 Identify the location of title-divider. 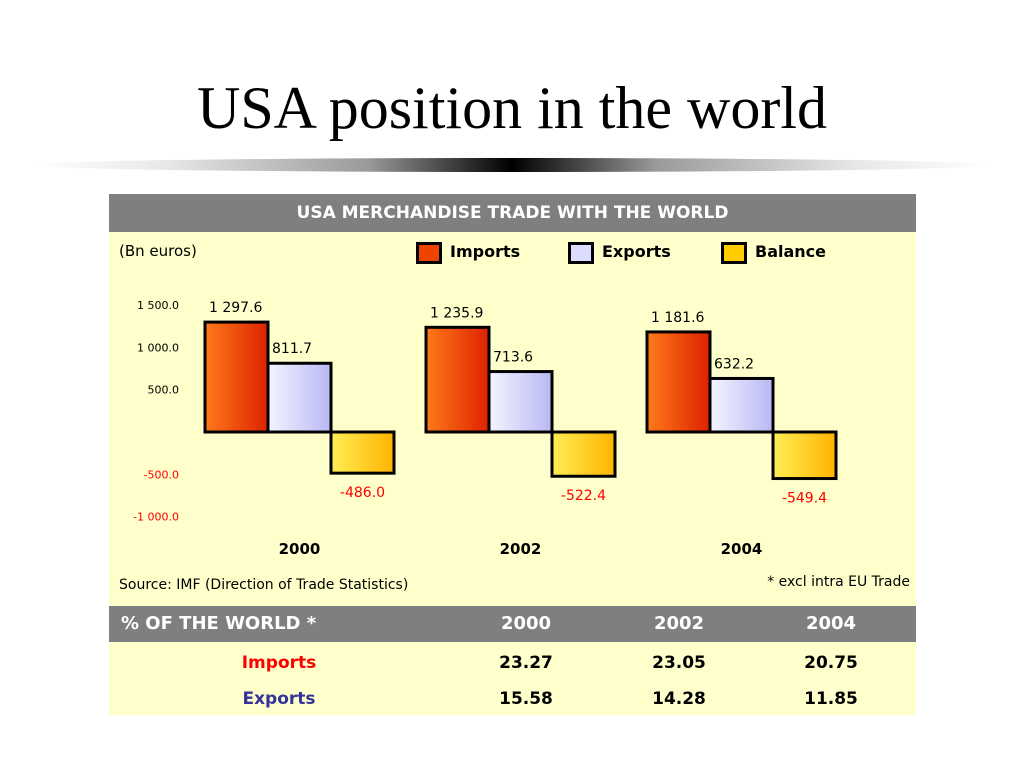
(512, 165).